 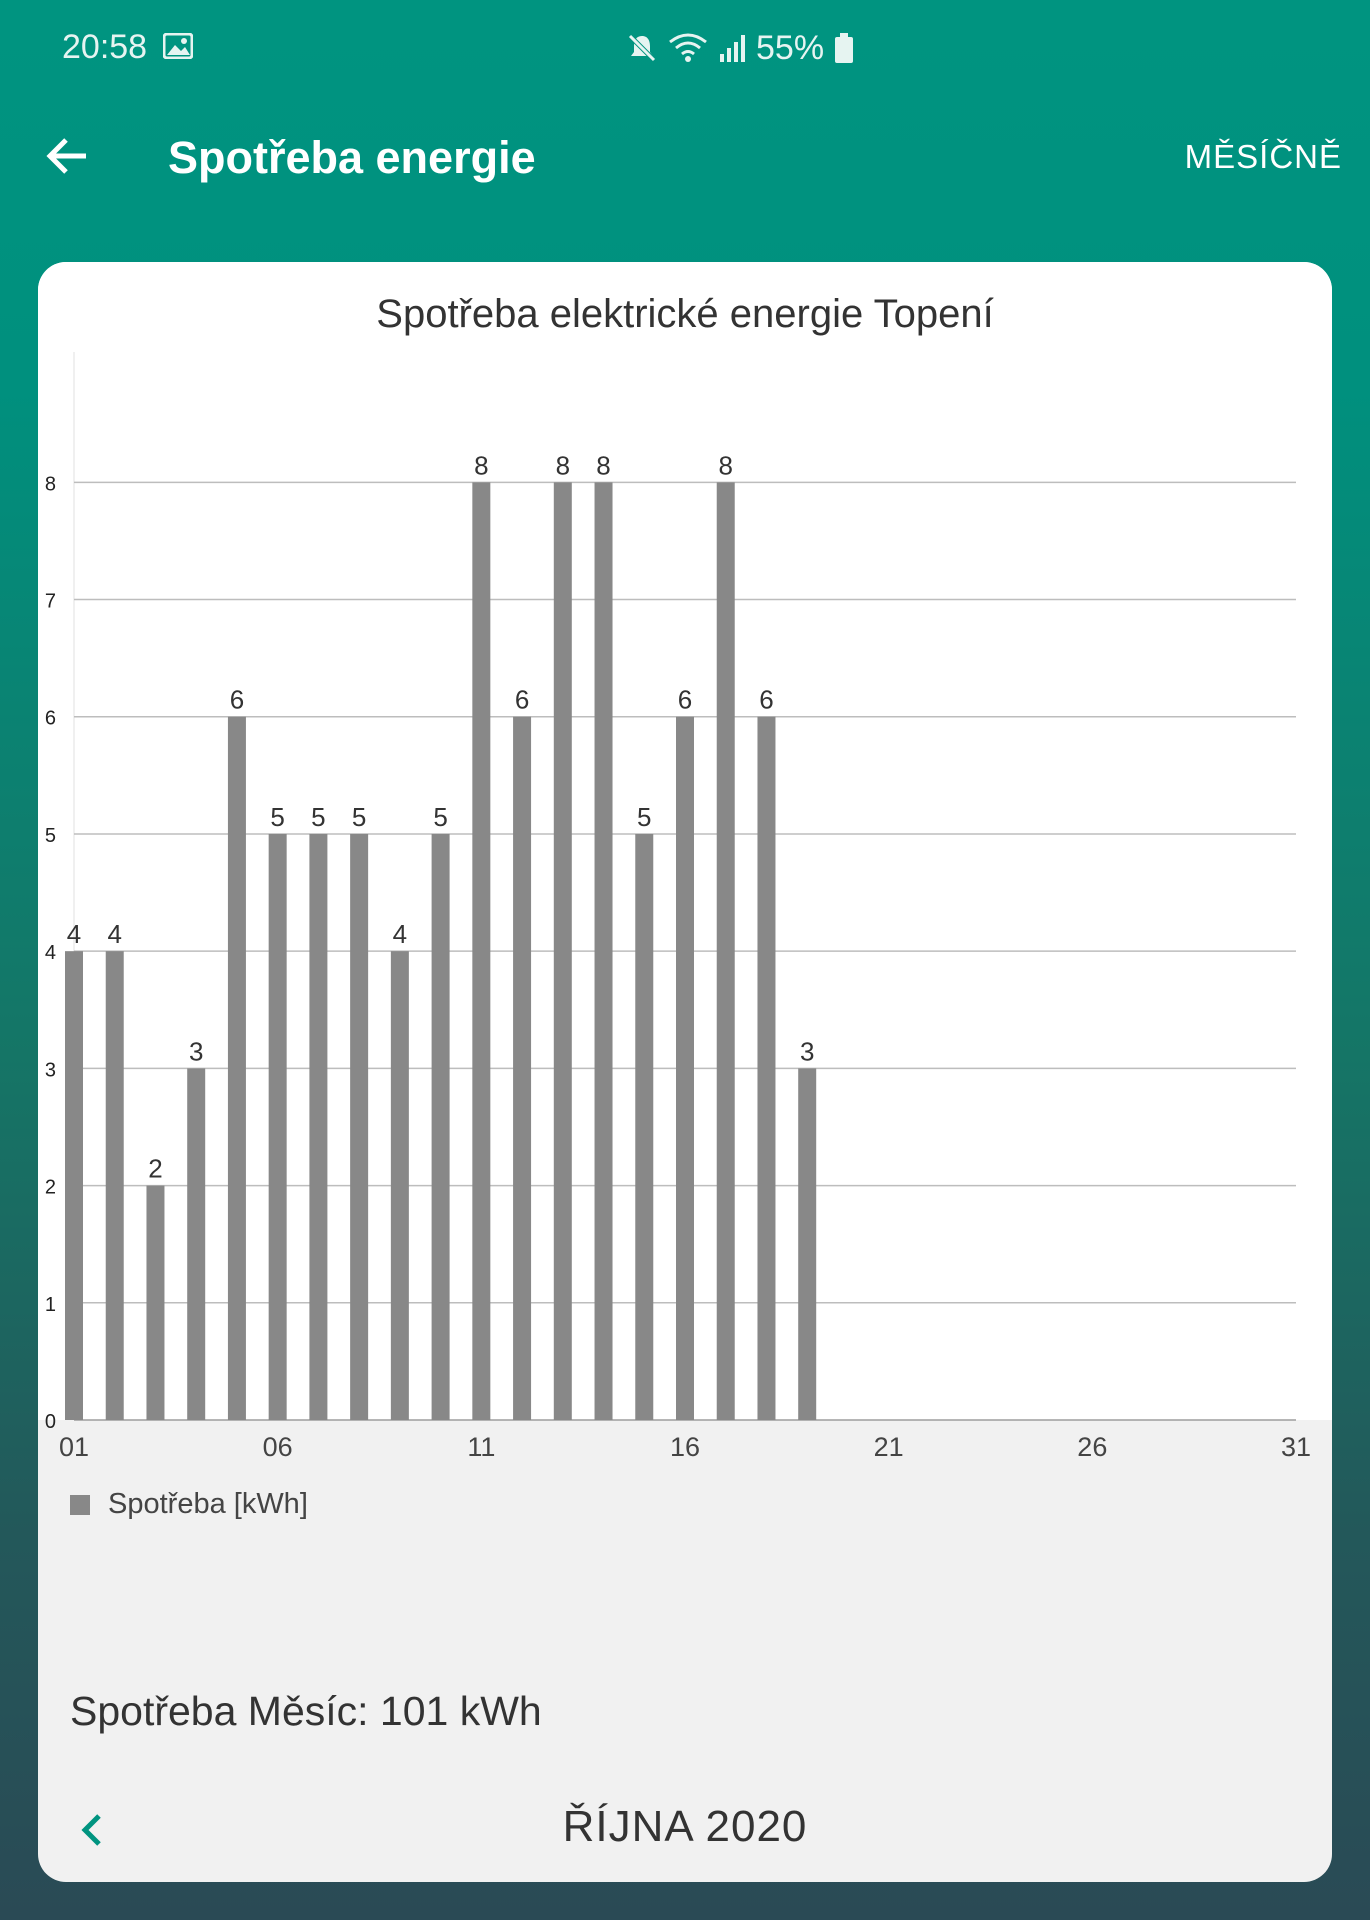 What do you see at coordinates (481, 1447) in the screenshot?
I see `x-tick-label: 11` at bounding box center [481, 1447].